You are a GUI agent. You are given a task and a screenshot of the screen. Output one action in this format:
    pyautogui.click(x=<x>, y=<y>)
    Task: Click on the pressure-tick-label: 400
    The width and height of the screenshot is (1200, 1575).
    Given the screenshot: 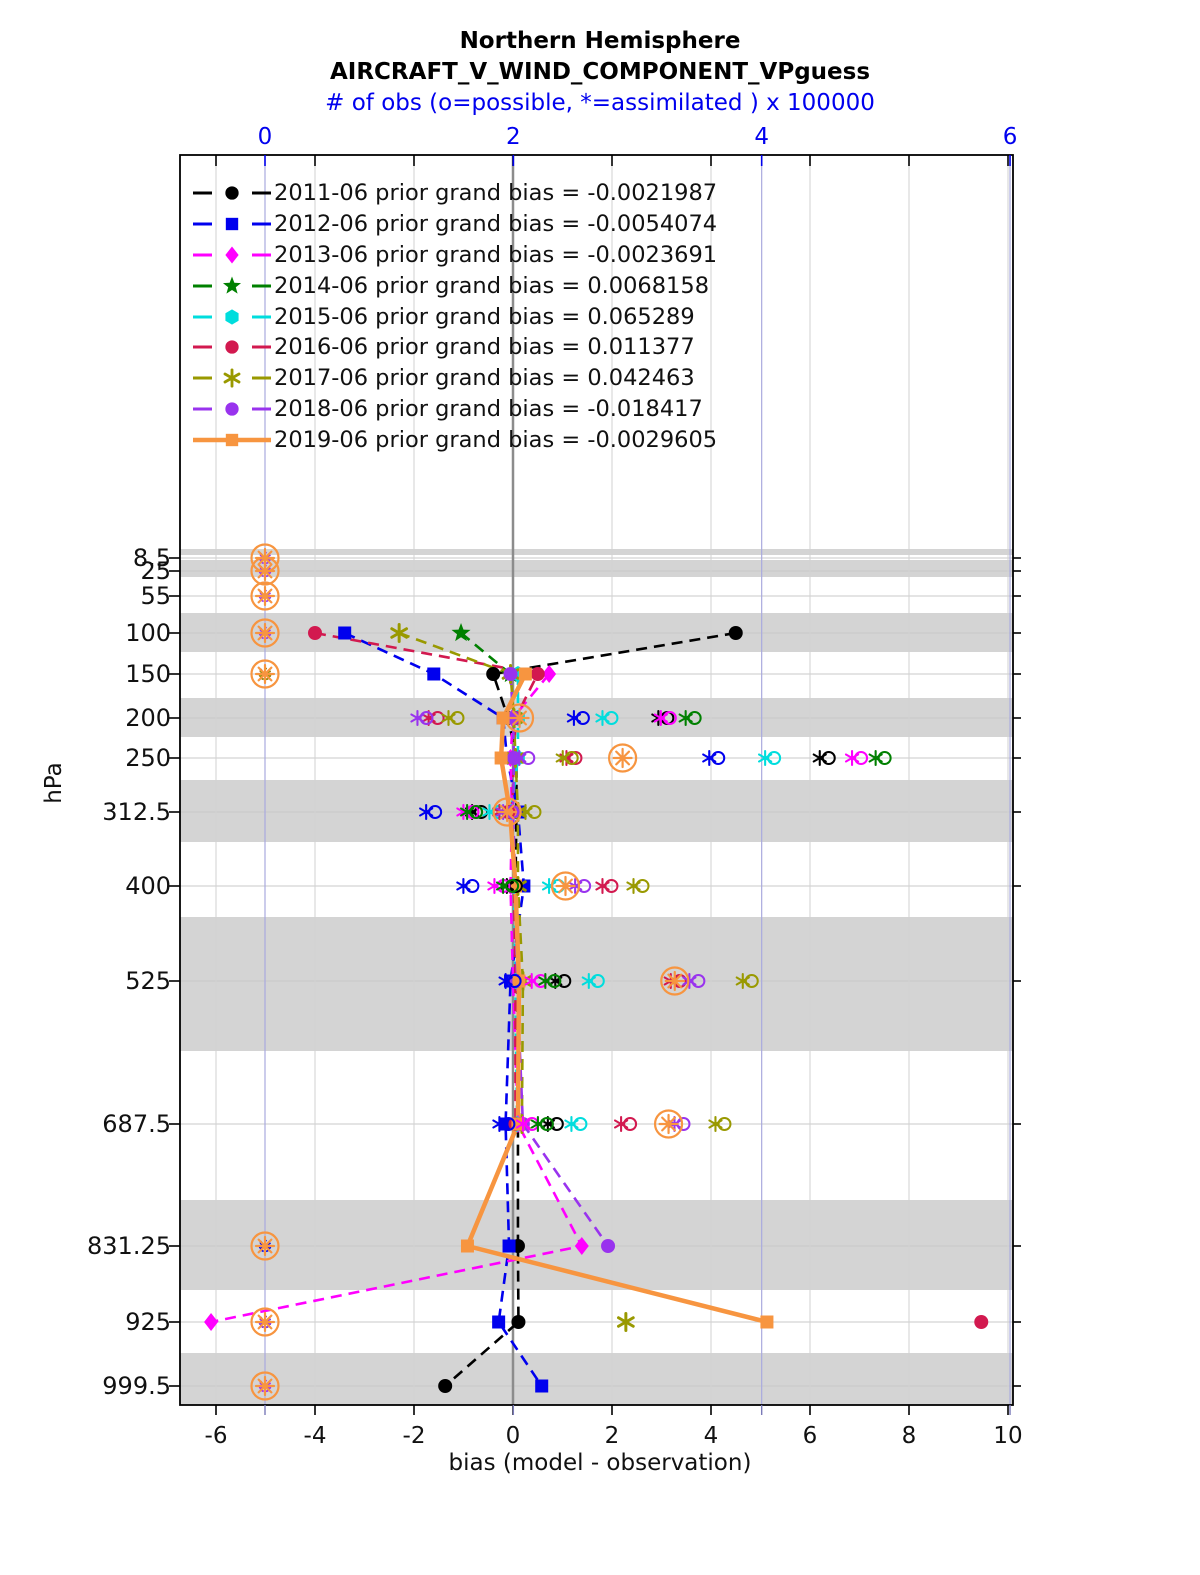 What is the action you would take?
    pyautogui.click(x=148, y=886)
    